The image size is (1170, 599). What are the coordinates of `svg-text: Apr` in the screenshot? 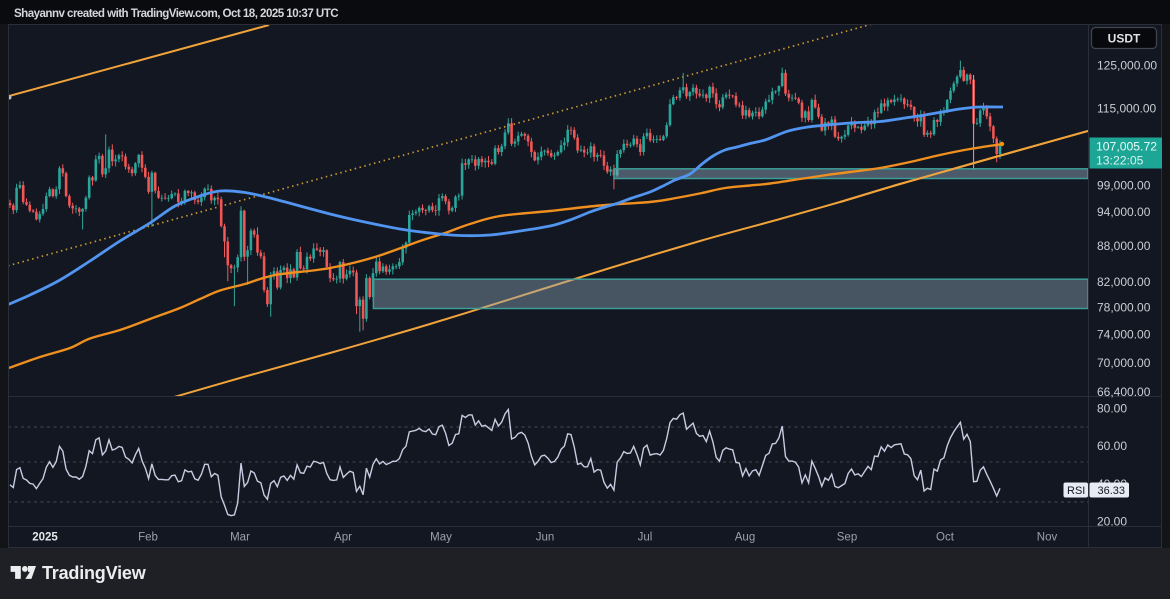 It's located at (343, 538).